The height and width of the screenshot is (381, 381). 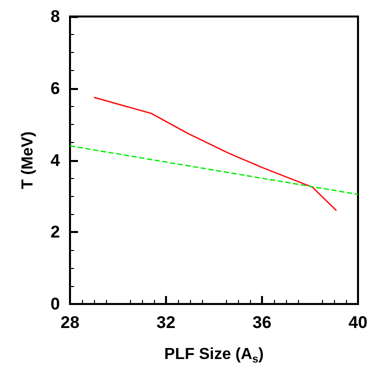 I want to click on x-tick-label: 28, so click(x=70, y=322).